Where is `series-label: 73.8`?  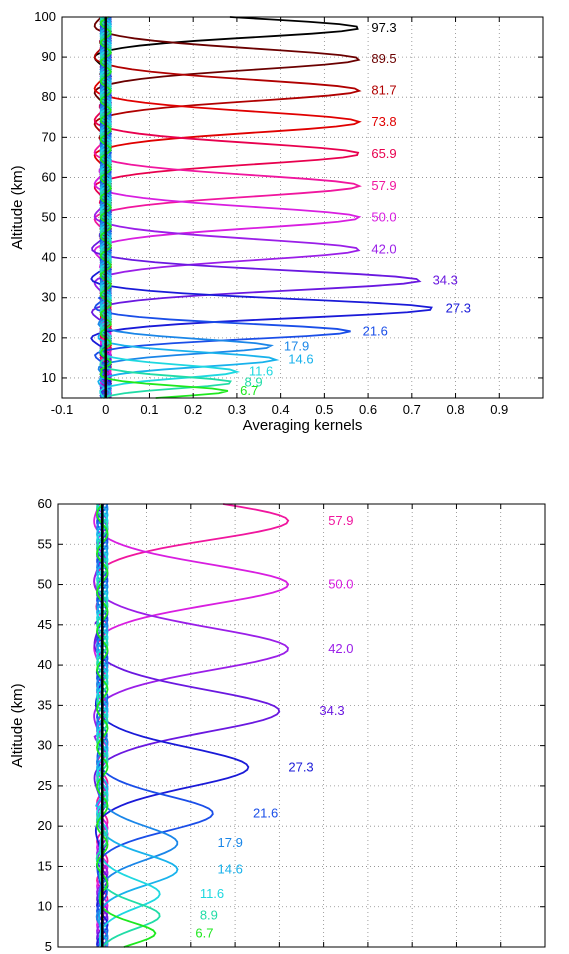
series-label: 73.8 is located at coordinates (383, 121).